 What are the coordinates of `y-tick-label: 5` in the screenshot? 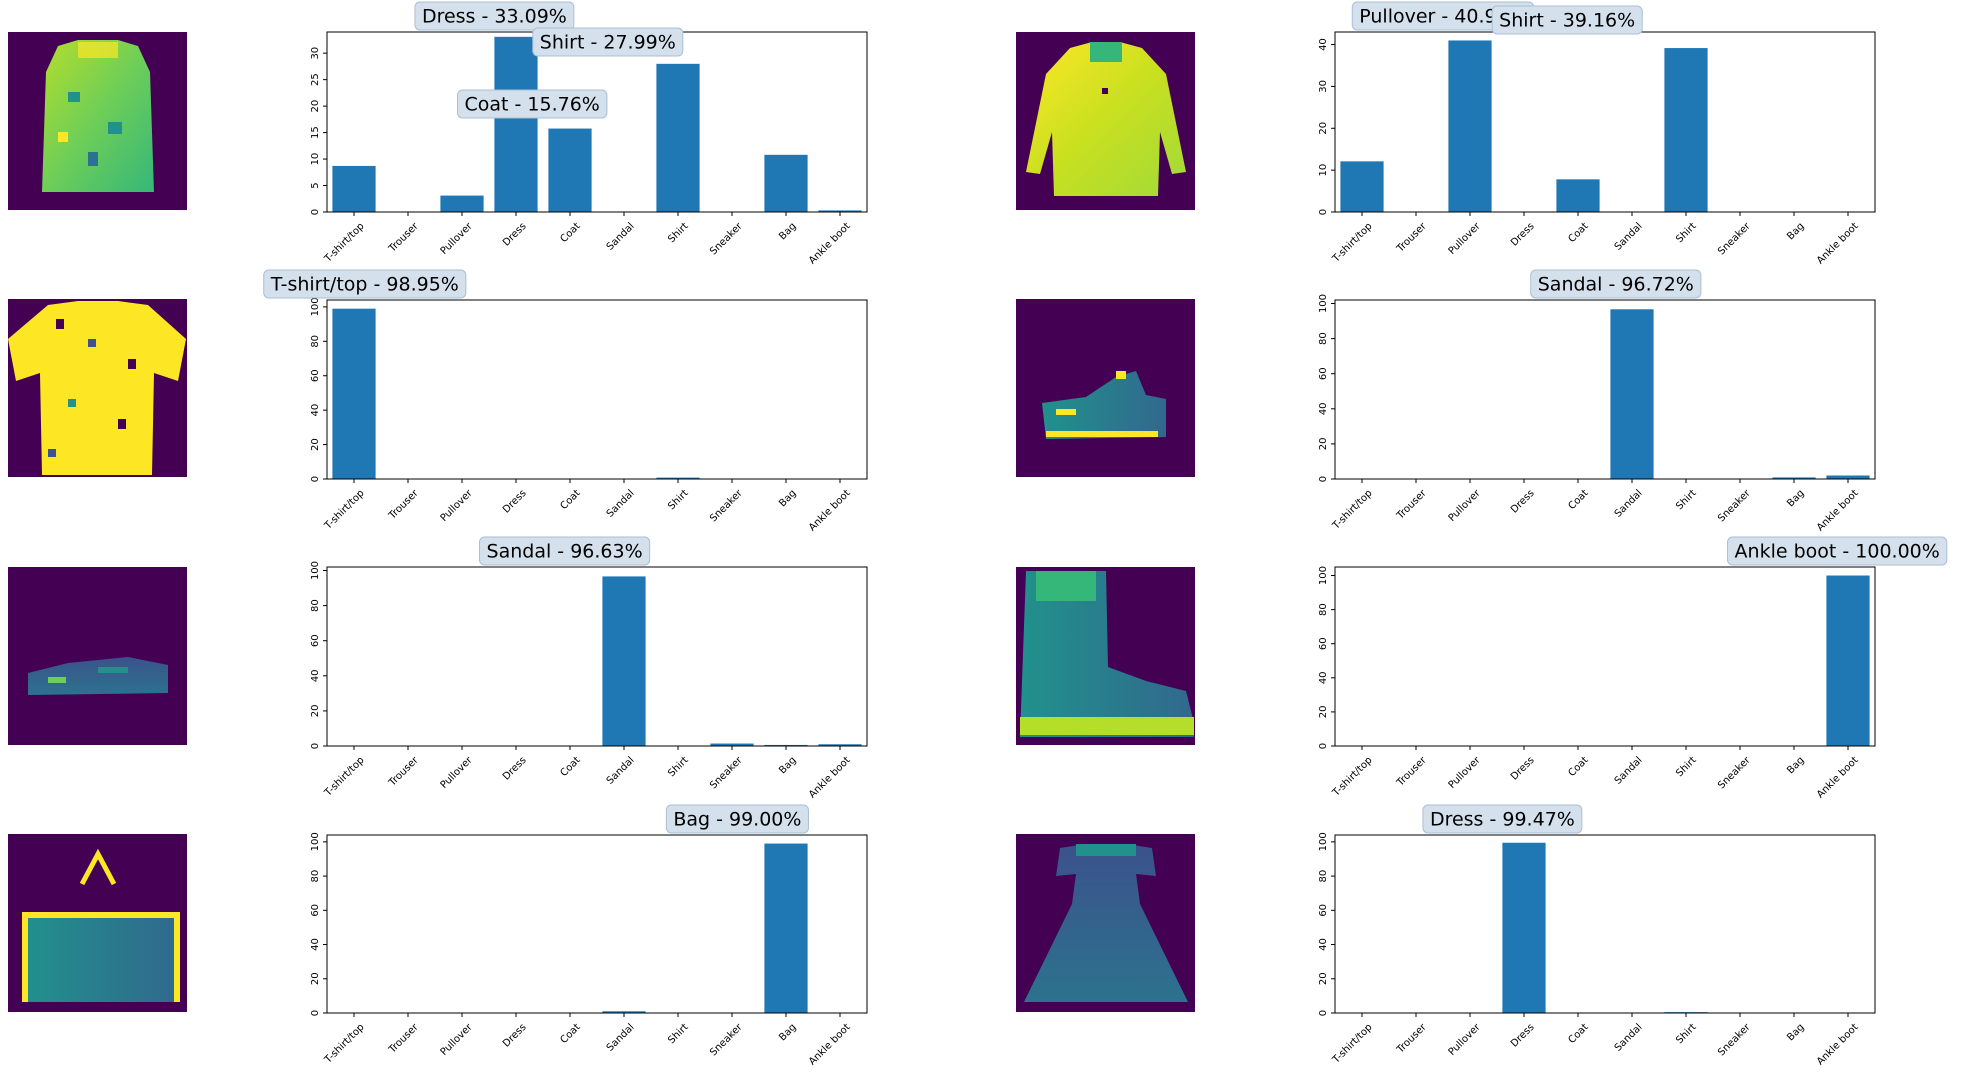 It's located at (315, 185).